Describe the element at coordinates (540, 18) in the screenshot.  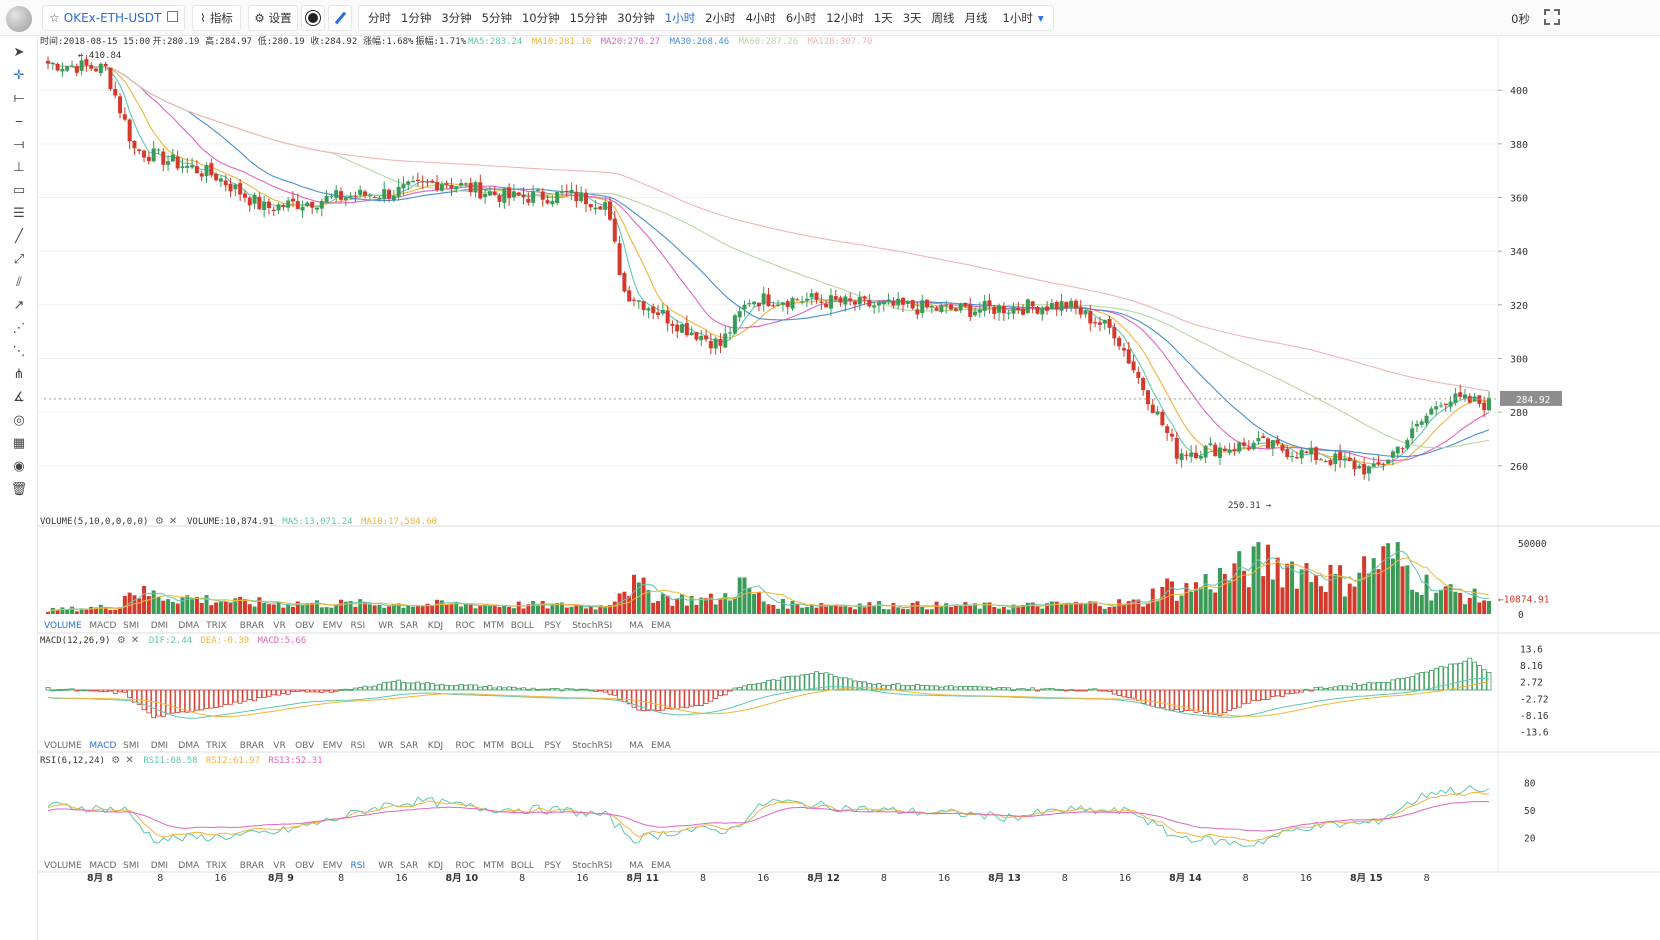
I see `period-tab: 10分钟` at that location.